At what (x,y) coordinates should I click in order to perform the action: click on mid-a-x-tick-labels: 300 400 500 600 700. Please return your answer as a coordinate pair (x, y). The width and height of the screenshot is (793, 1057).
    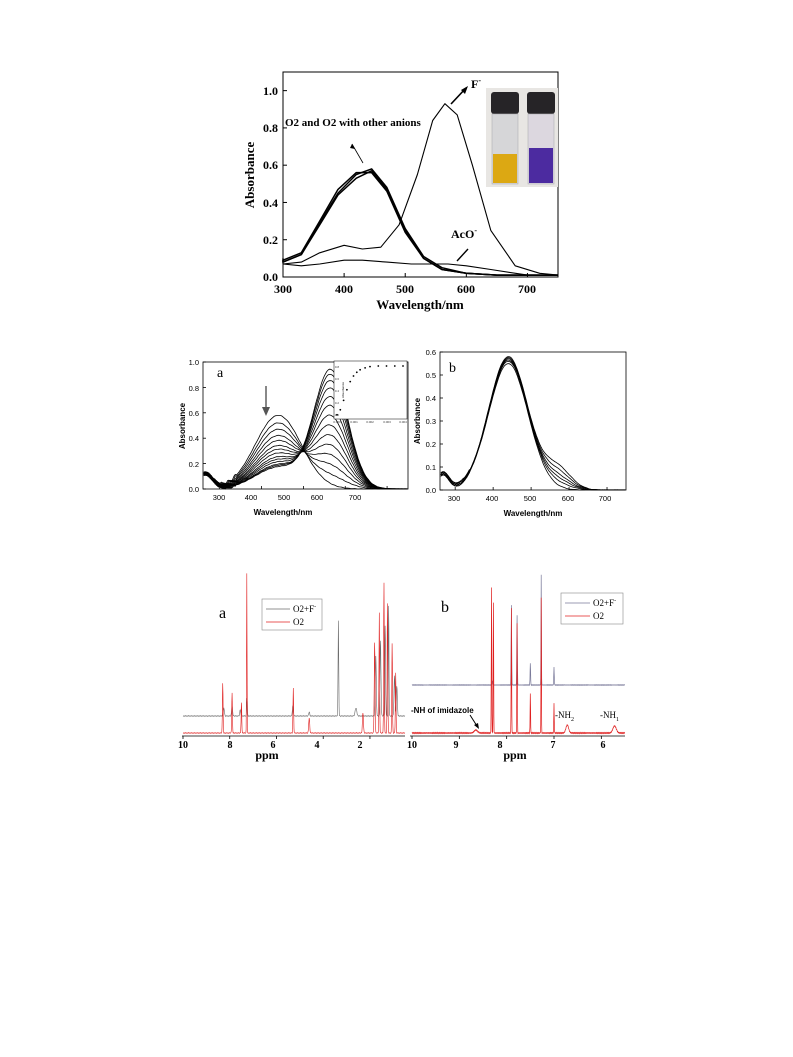
    Looking at the image, I should click on (287, 497).